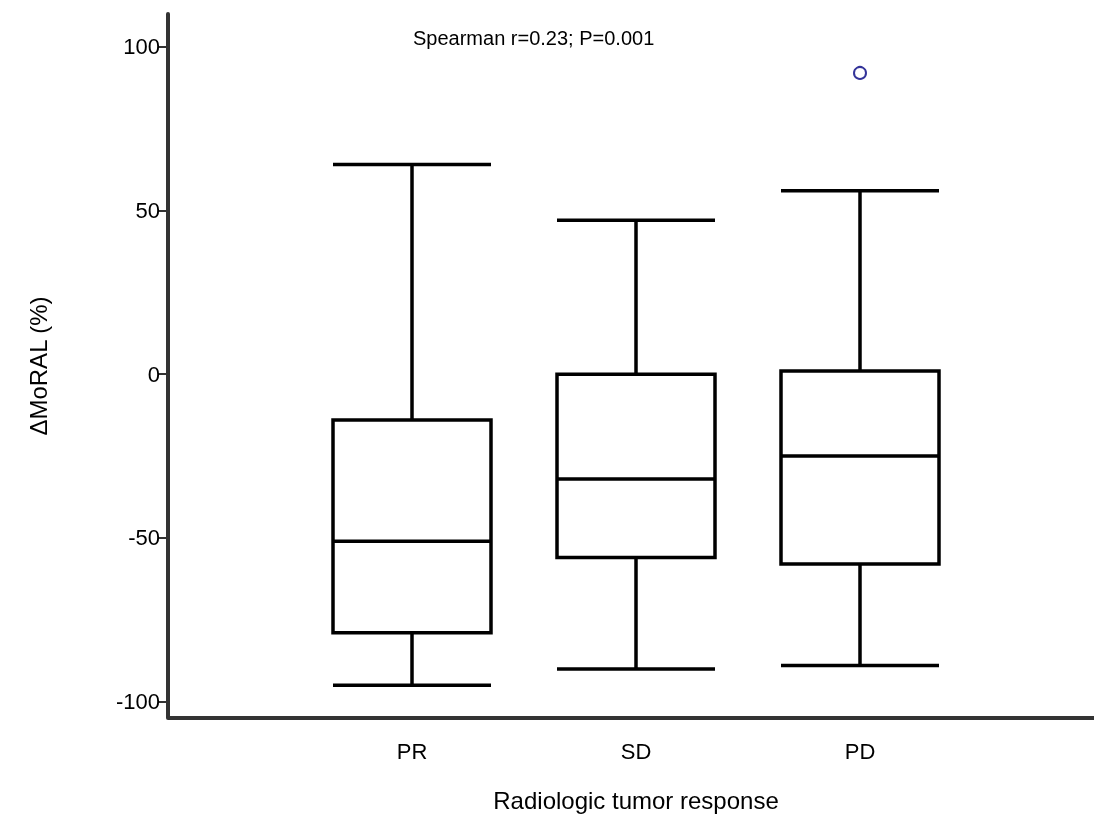  What do you see at coordinates (137, 702) in the screenshot?
I see `y-tick-label: -100` at bounding box center [137, 702].